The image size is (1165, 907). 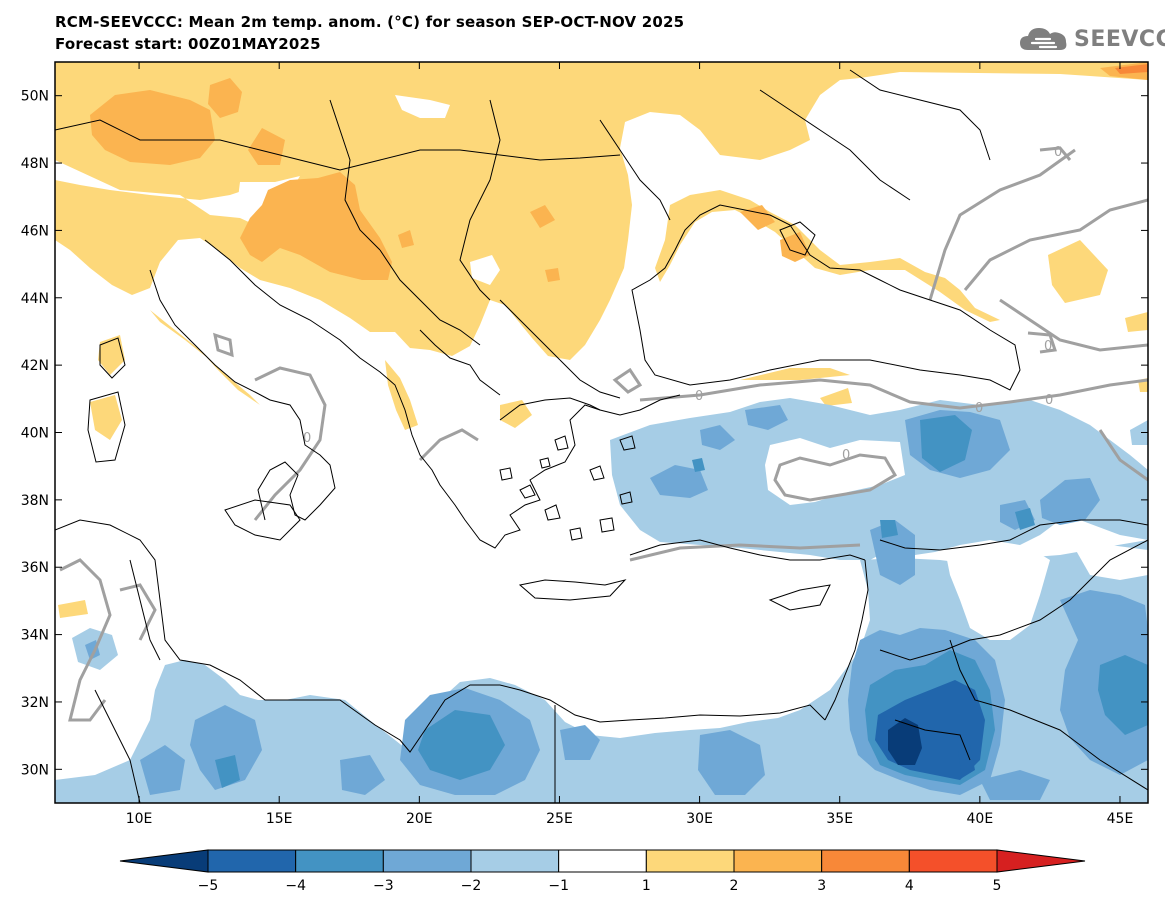 What do you see at coordinates (558, 886) in the screenshot?
I see `colorbar-label: −1` at bounding box center [558, 886].